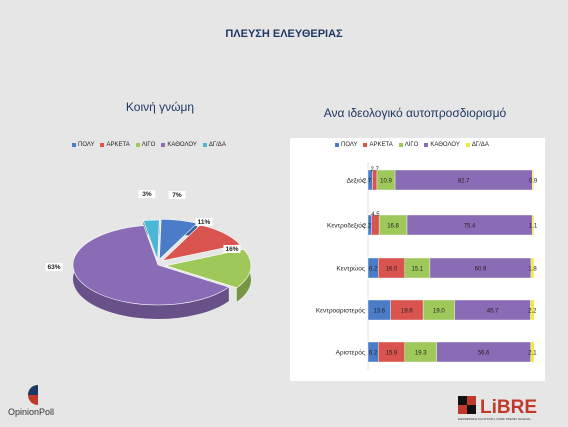 Image resolution: width=568 pixels, height=427 pixels. I want to click on bar-data-label: 4.5, so click(375, 215).